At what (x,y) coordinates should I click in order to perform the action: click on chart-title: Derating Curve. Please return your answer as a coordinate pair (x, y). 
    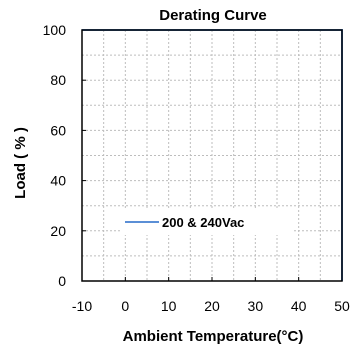
    Looking at the image, I should click on (213, 15).